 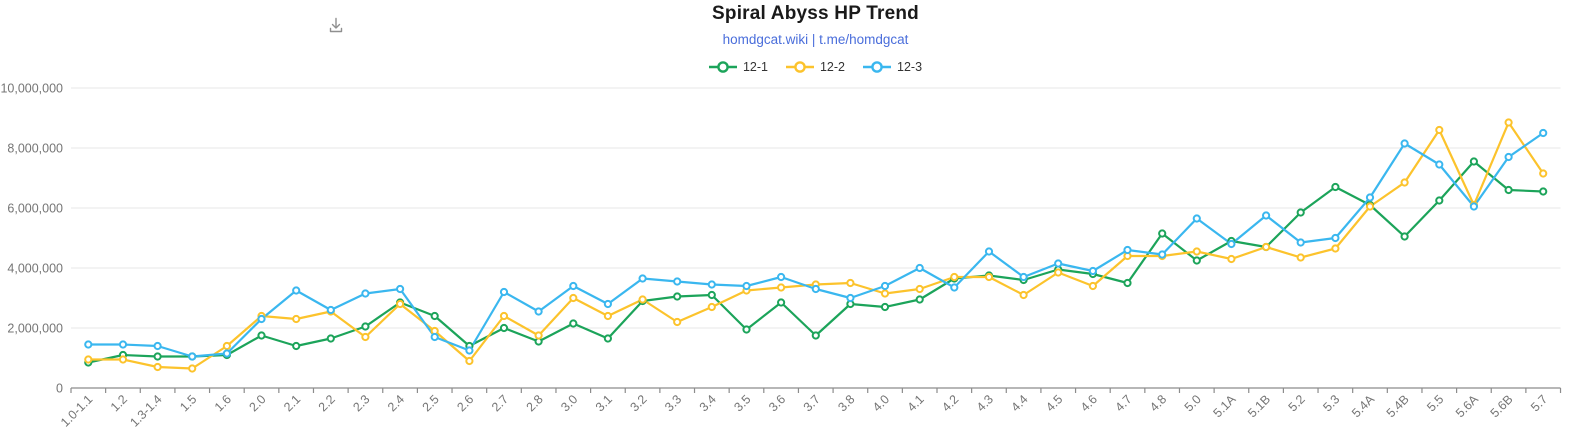 What do you see at coordinates (738, 67) in the screenshot?
I see `legend-item-12-1: 12-1` at bounding box center [738, 67].